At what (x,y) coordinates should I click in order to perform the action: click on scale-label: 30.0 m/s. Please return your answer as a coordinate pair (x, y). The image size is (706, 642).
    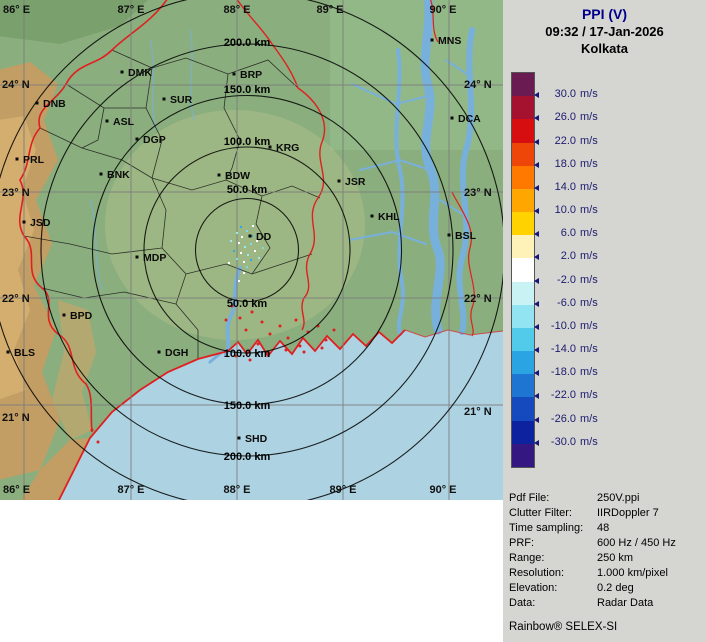
    Looking at the image, I should click on (576, 94).